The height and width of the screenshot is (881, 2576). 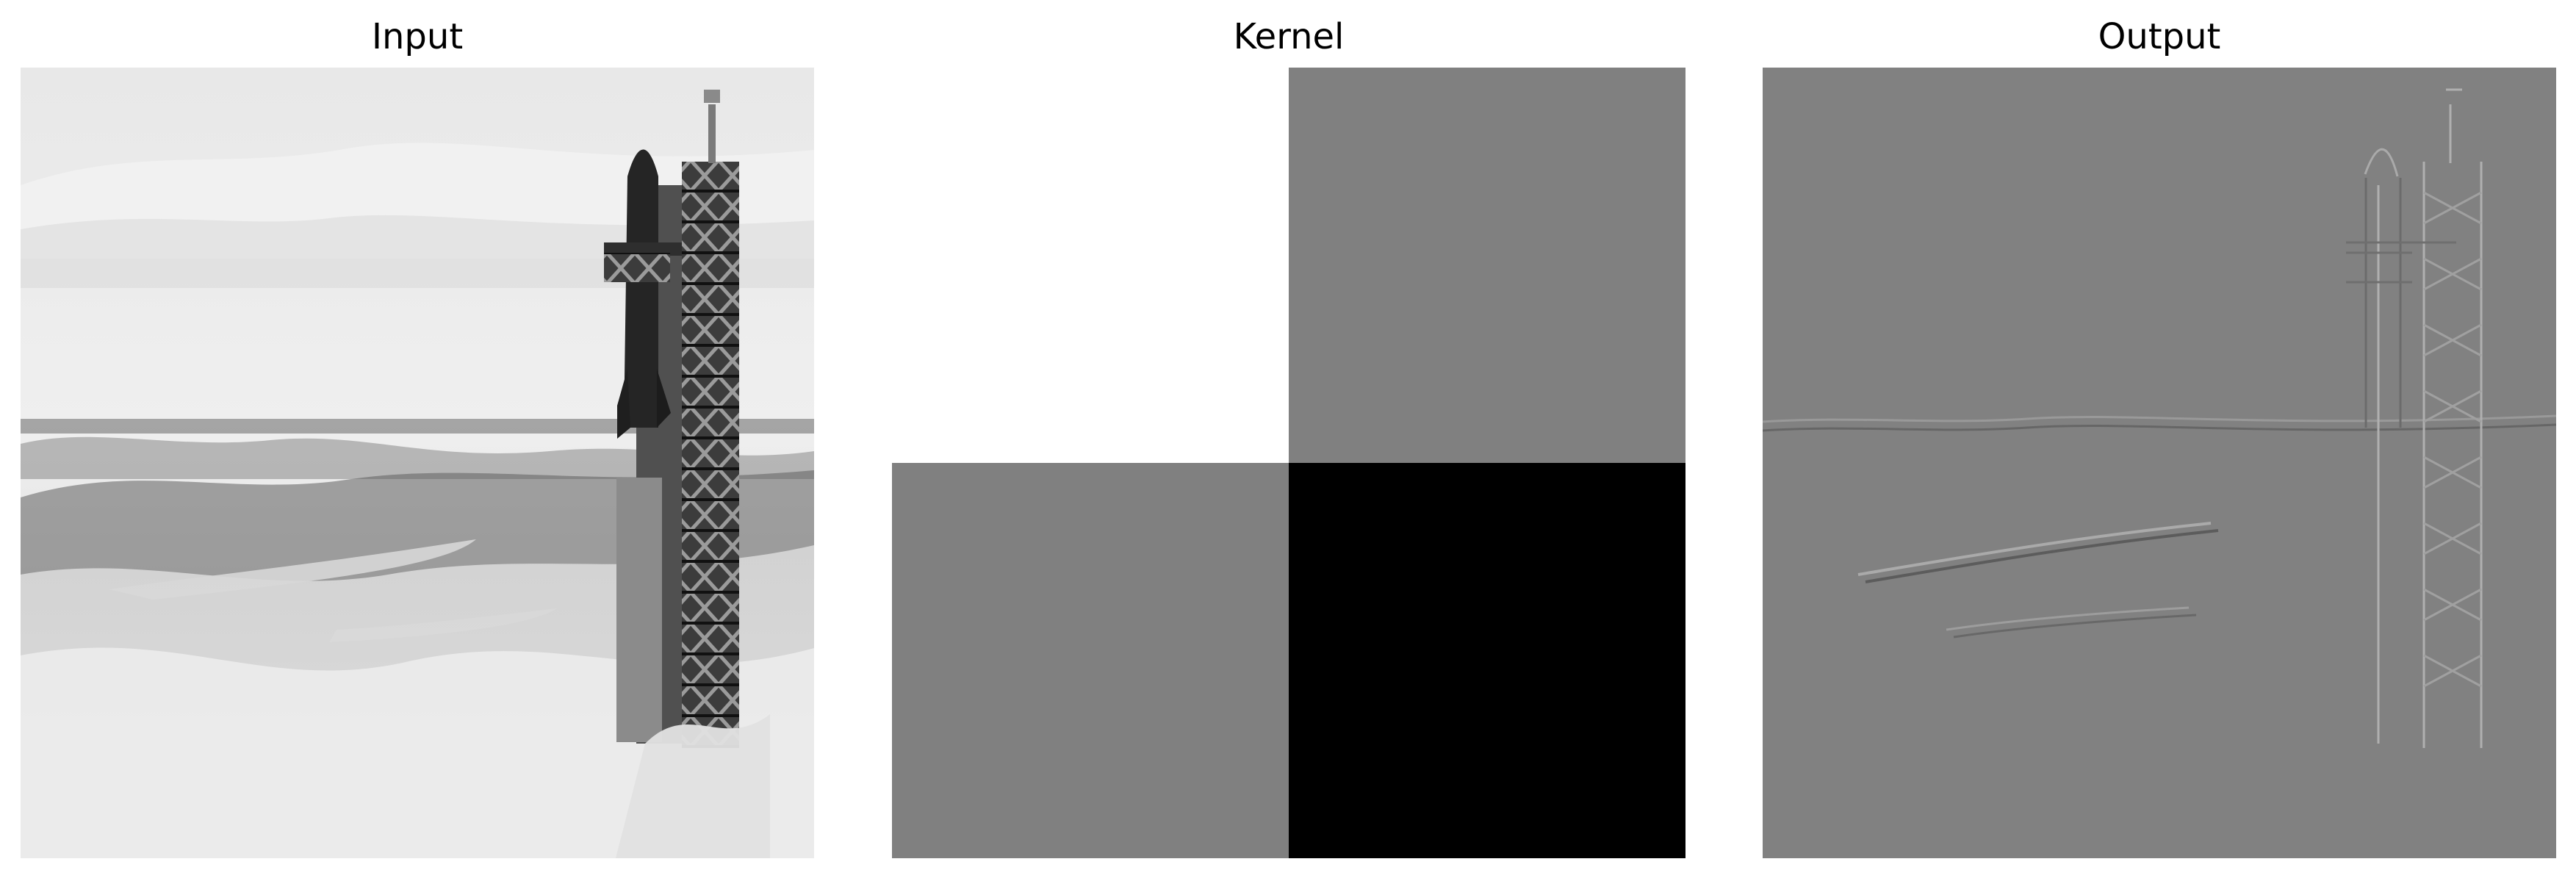 I want to click on input-title: Input, so click(x=417, y=36).